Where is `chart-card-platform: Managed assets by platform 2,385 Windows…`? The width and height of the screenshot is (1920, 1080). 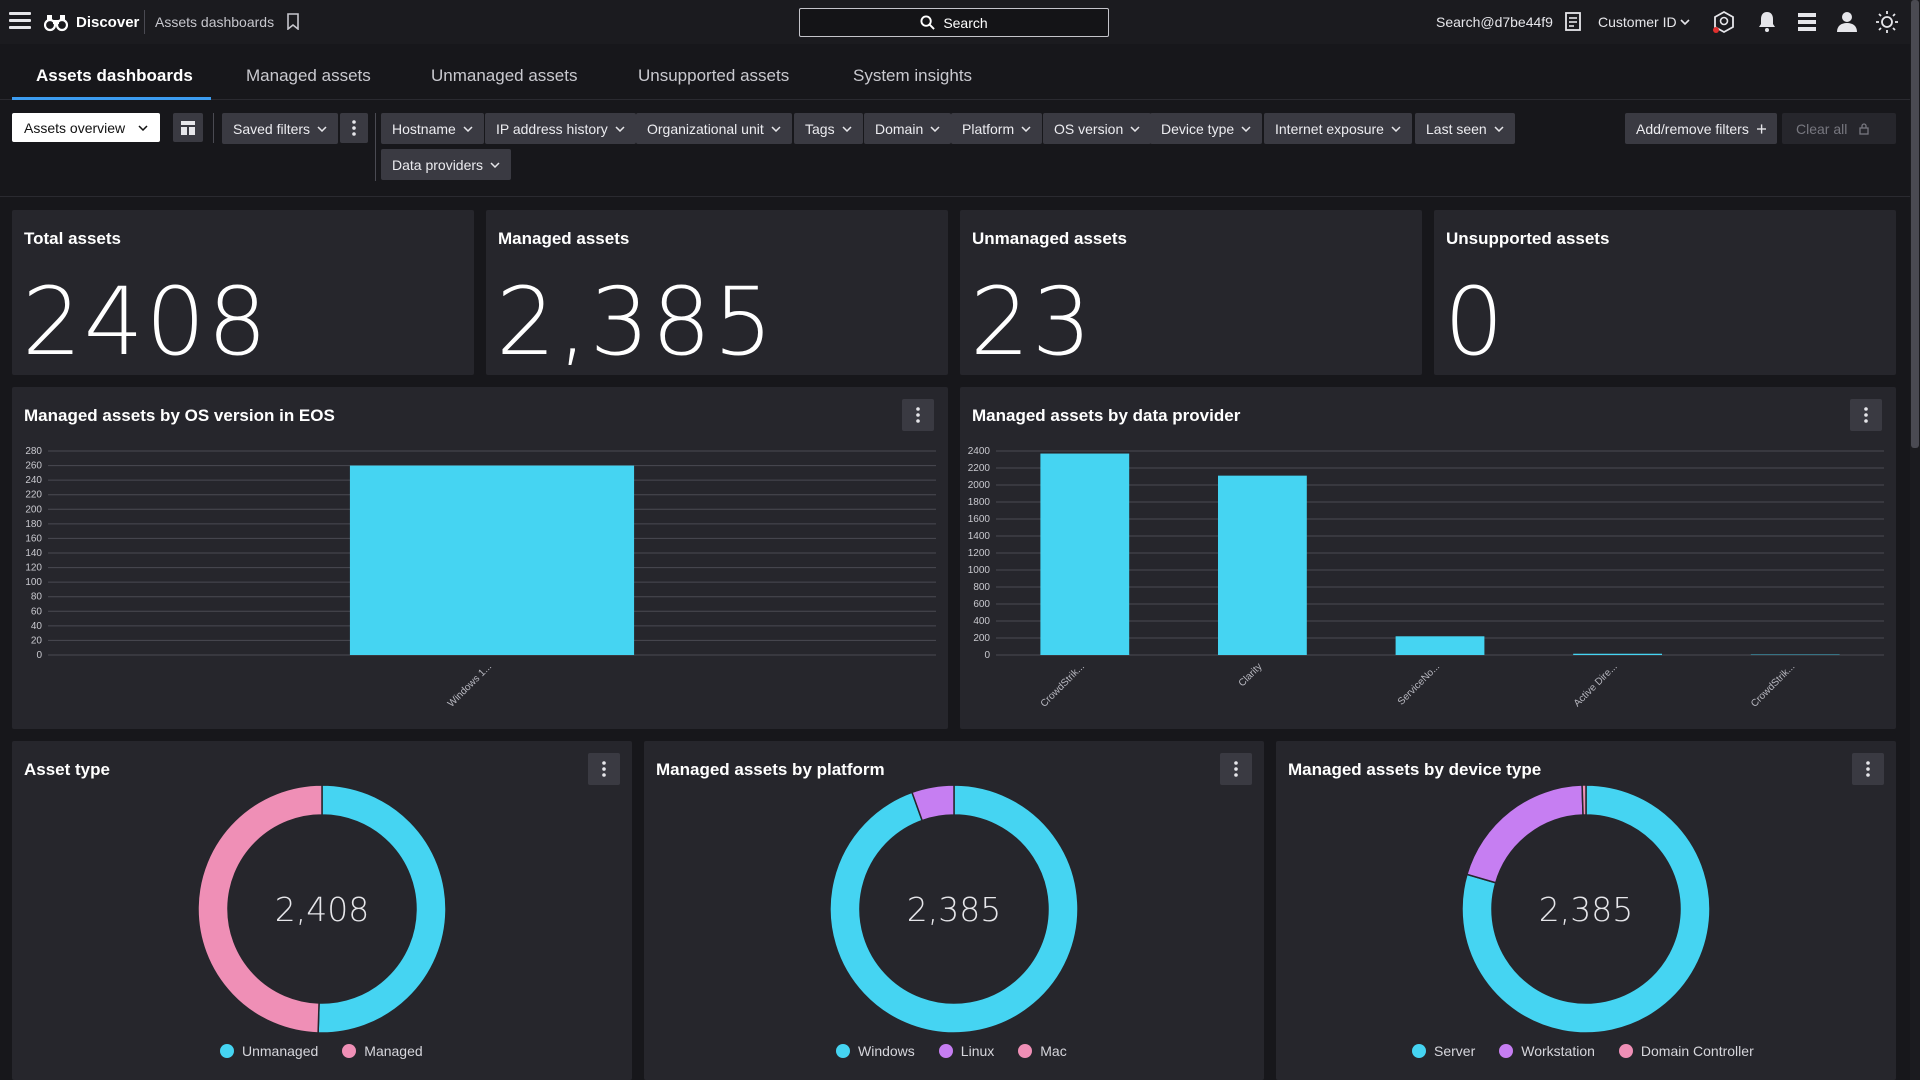
chart-card-platform: Managed assets by platform 2,385 Windows… is located at coordinates (954, 910).